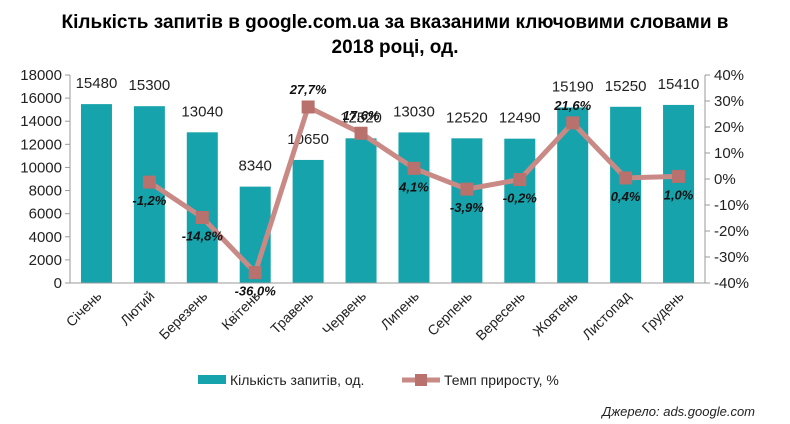 The image size is (790, 424). What do you see at coordinates (395, 47) in the screenshot?
I see `chart-title-line: 2018 році, од.` at bounding box center [395, 47].